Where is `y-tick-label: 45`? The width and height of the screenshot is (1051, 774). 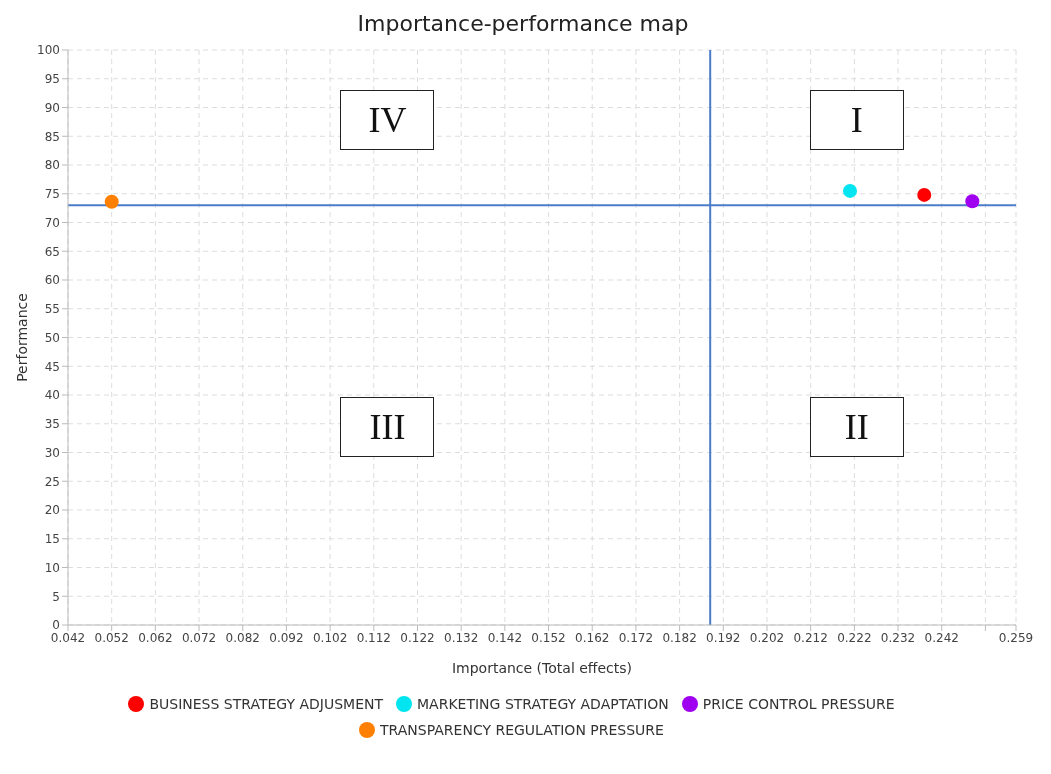
y-tick-label: 45 is located at coordinates (52, 366).